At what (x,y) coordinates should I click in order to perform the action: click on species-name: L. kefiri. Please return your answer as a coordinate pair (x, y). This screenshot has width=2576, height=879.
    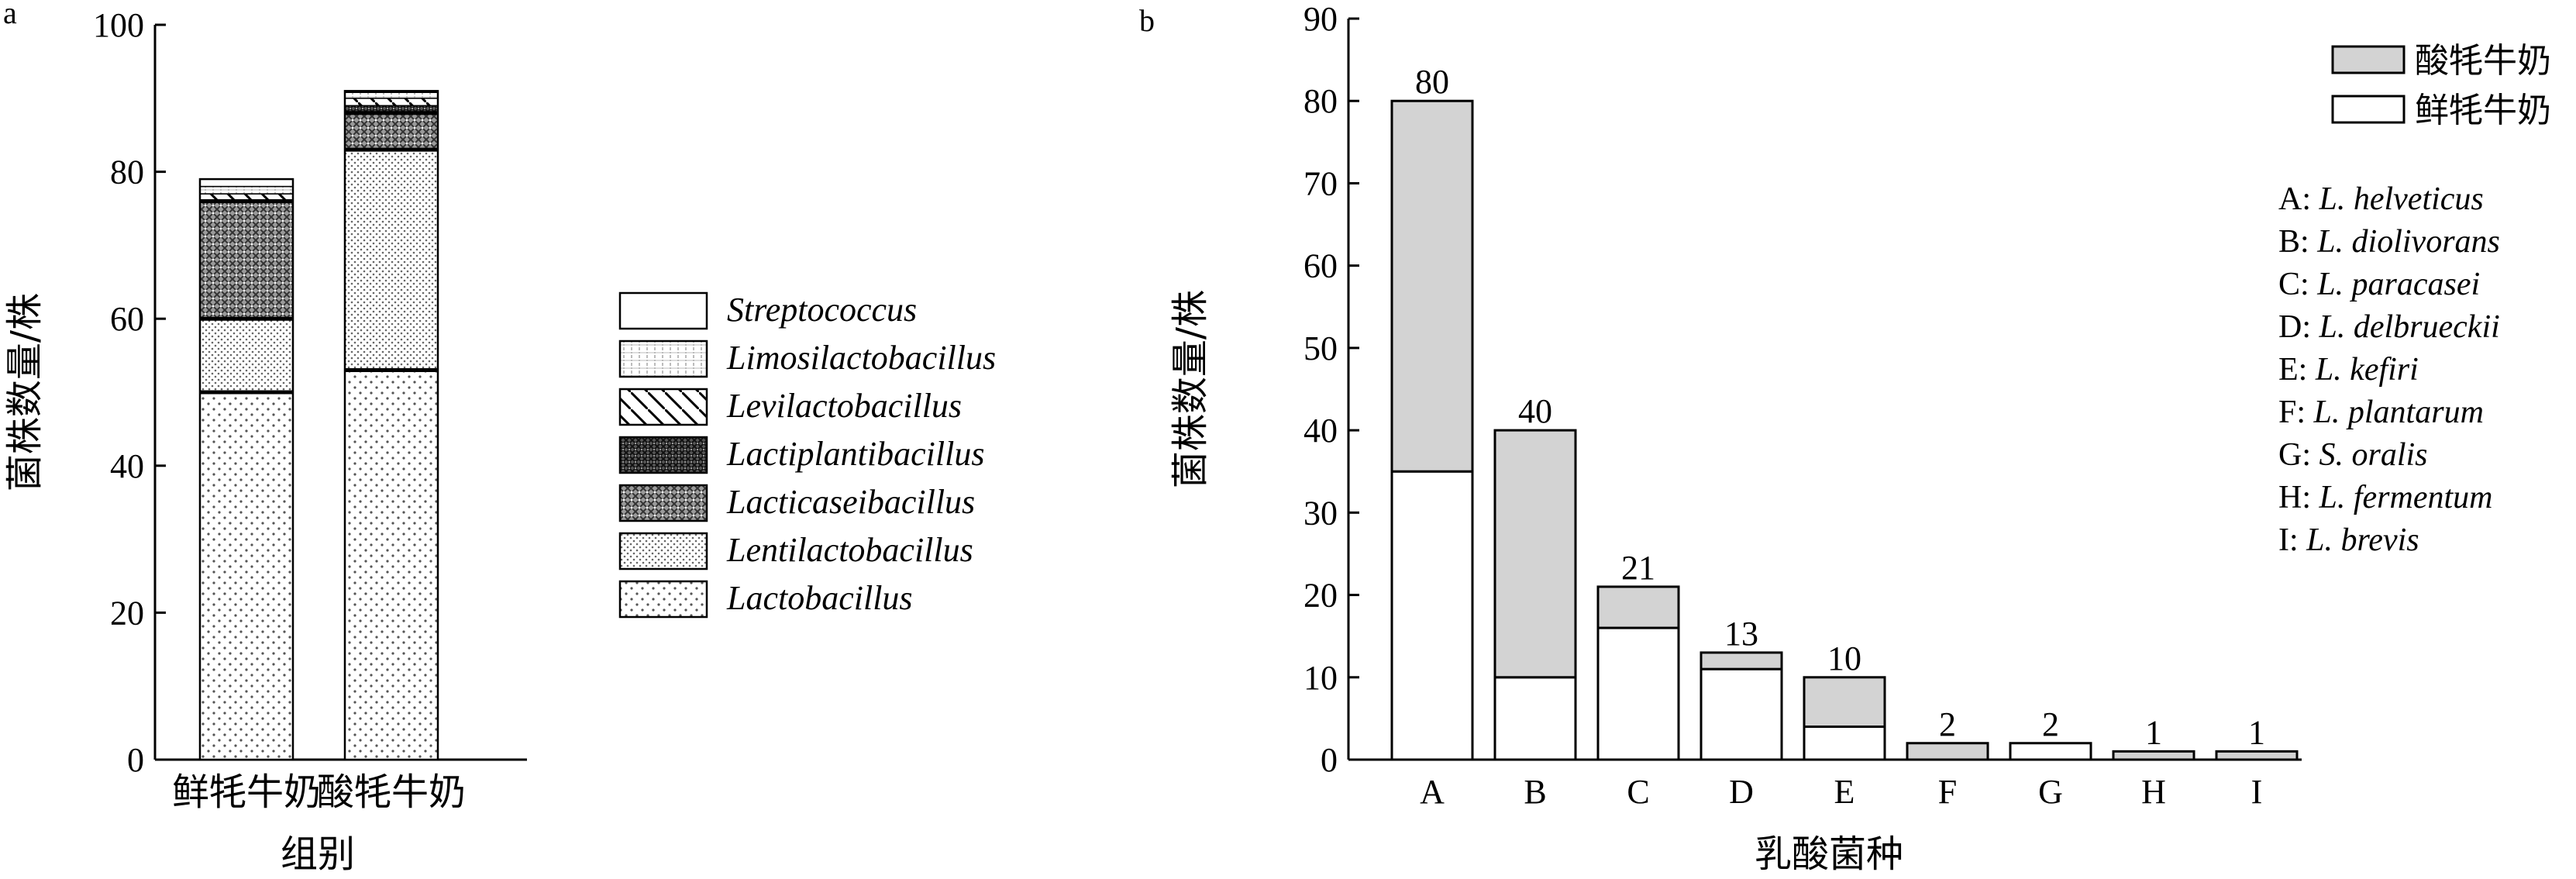
    Looking at the image, I should click on (2367, 370).